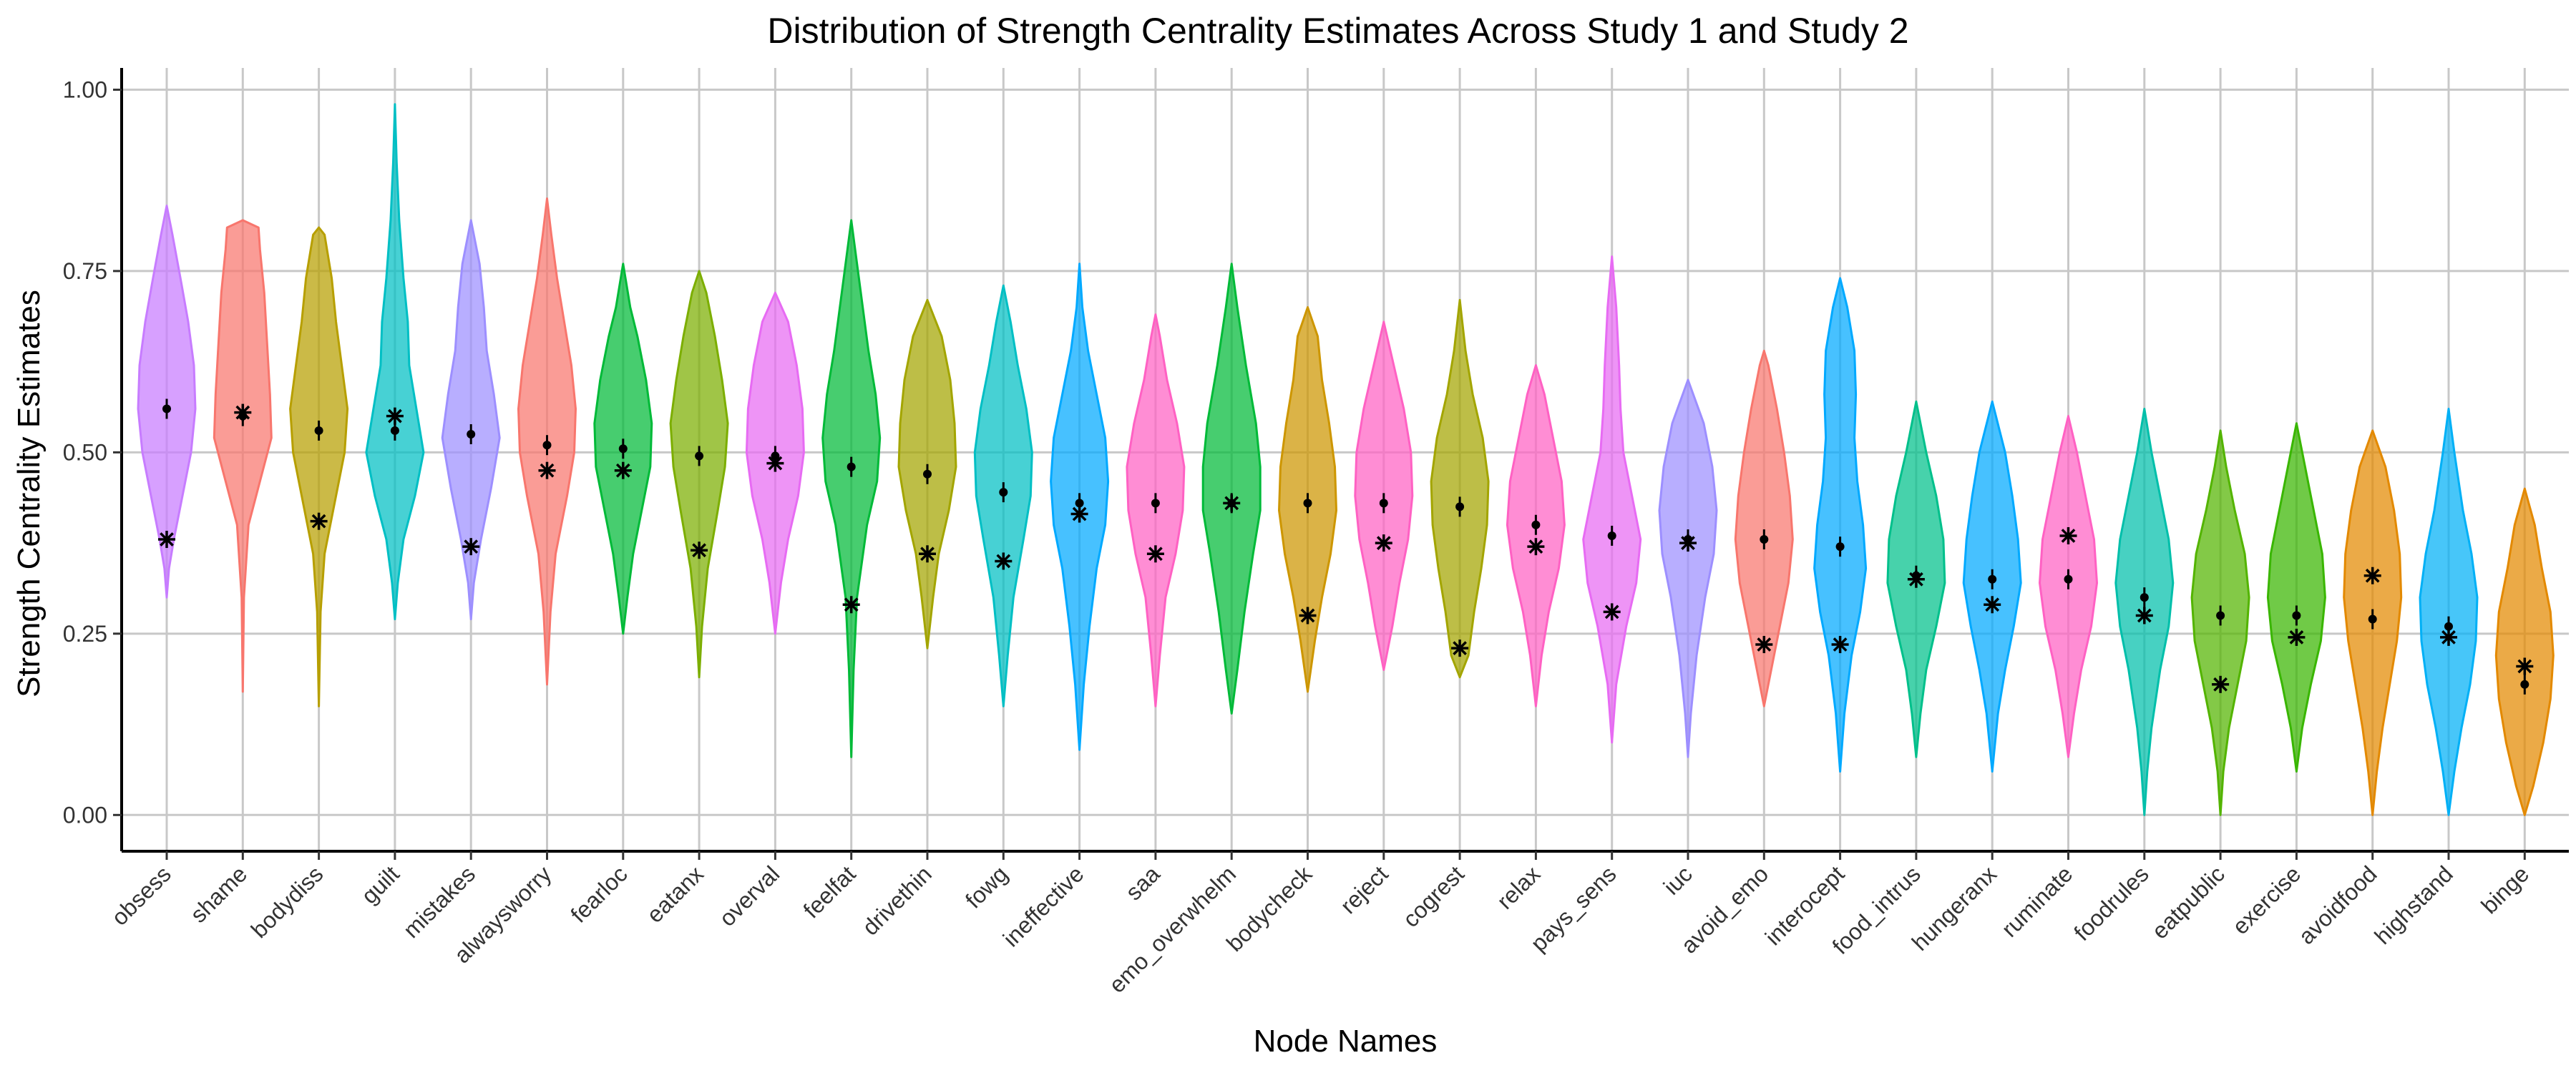  I want to click on y-tick-labels: 0.00 0.25 0.50 0.75 1.00, so click(92, 453).